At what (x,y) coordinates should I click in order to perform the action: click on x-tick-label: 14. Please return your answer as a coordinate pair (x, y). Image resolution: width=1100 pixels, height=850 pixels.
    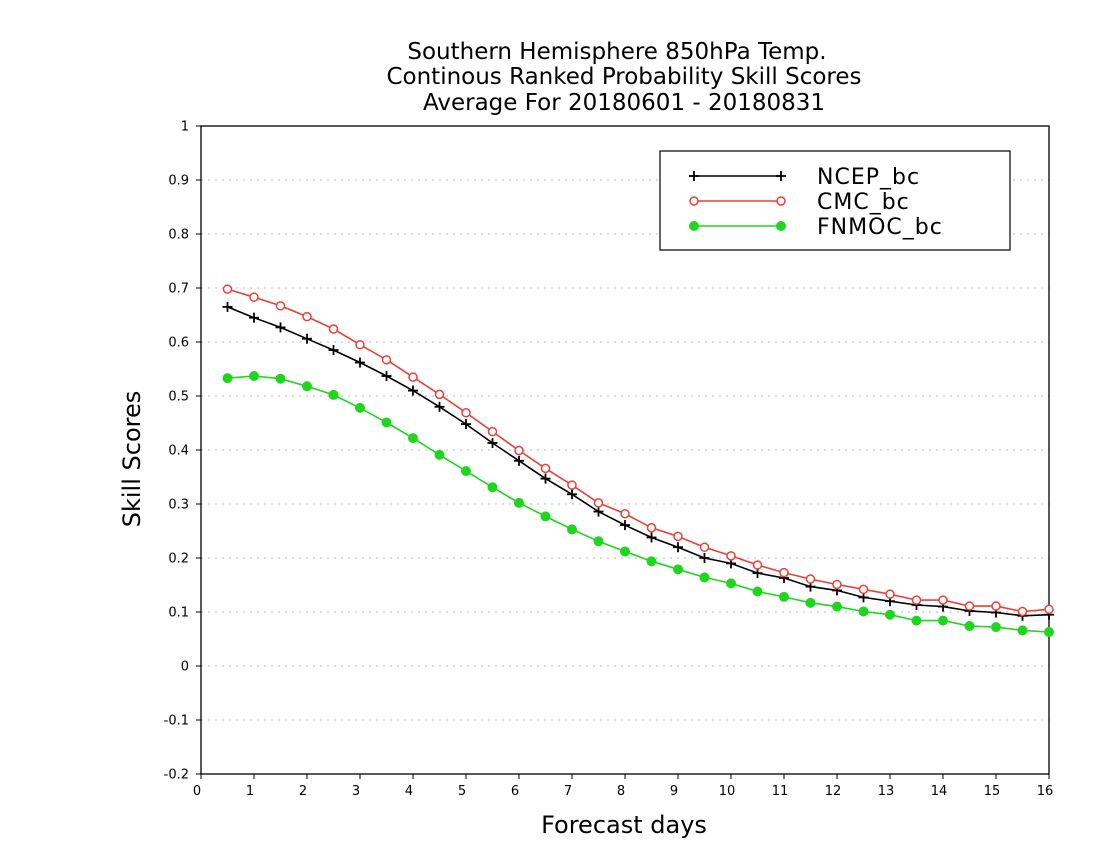
    Looking at the image, I should click on (939, 791).